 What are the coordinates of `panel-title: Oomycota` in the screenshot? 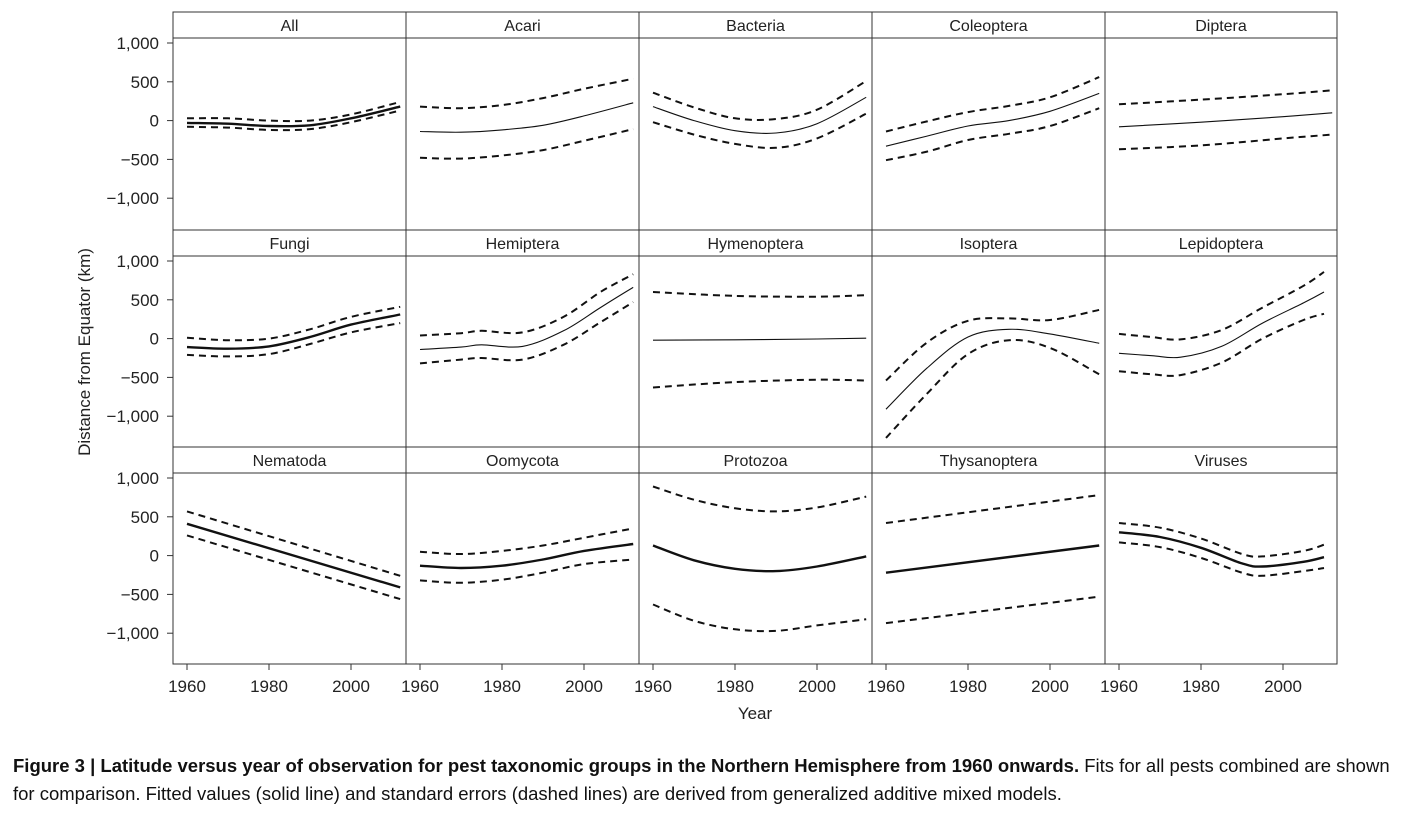 It's located at (522, 461).